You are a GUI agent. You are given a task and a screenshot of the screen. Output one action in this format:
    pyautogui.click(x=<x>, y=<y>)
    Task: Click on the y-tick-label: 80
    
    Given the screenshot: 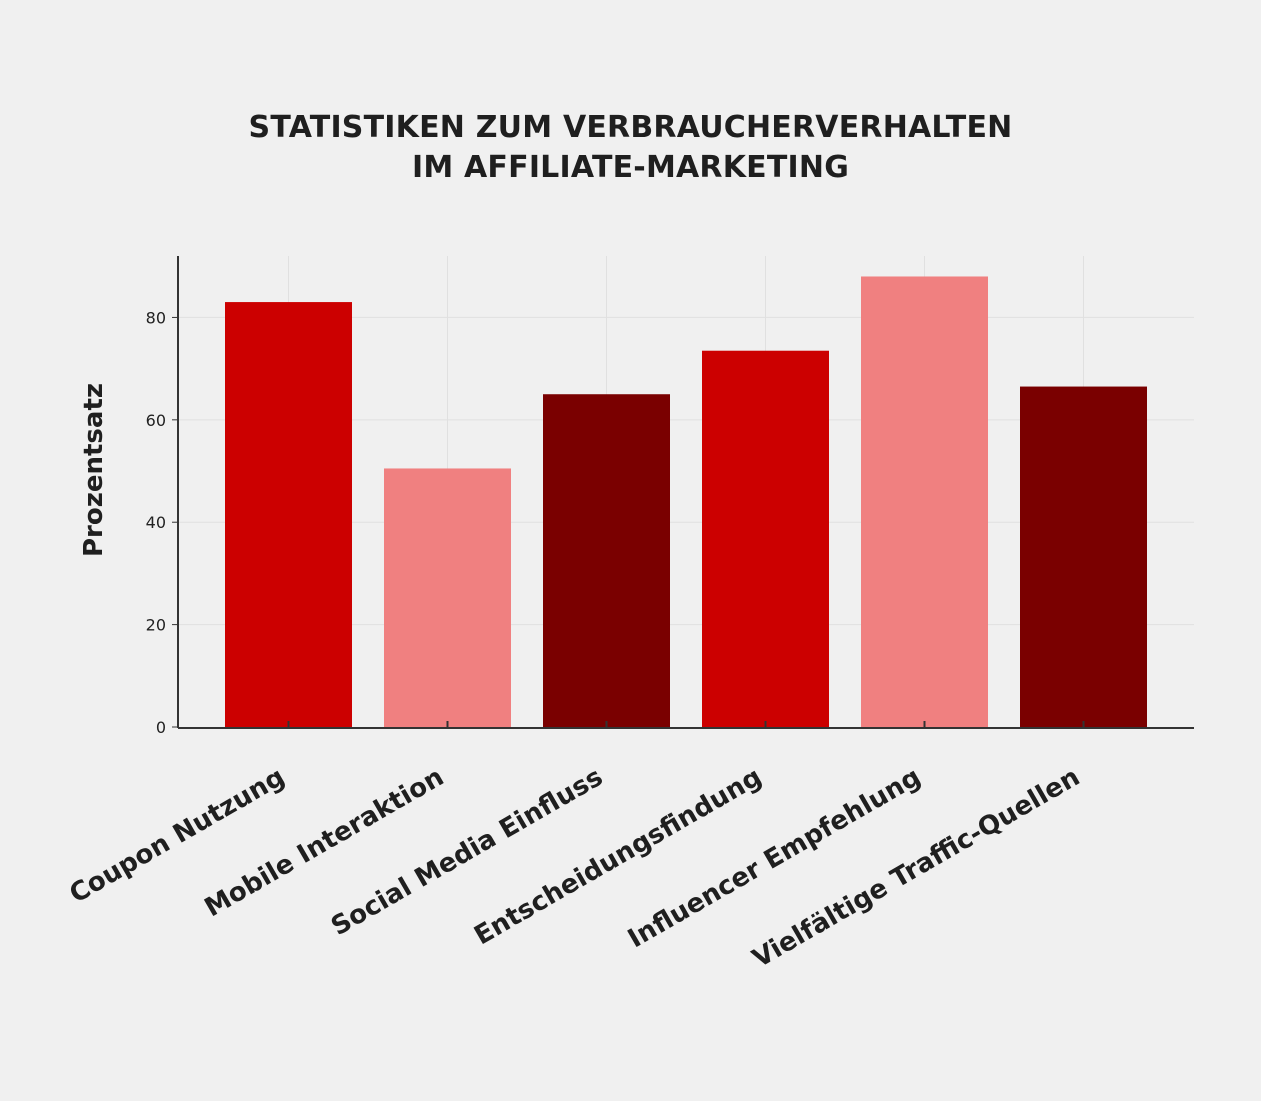 What is the action you would take?
    pyautogui.click(x=156, y=317)
    